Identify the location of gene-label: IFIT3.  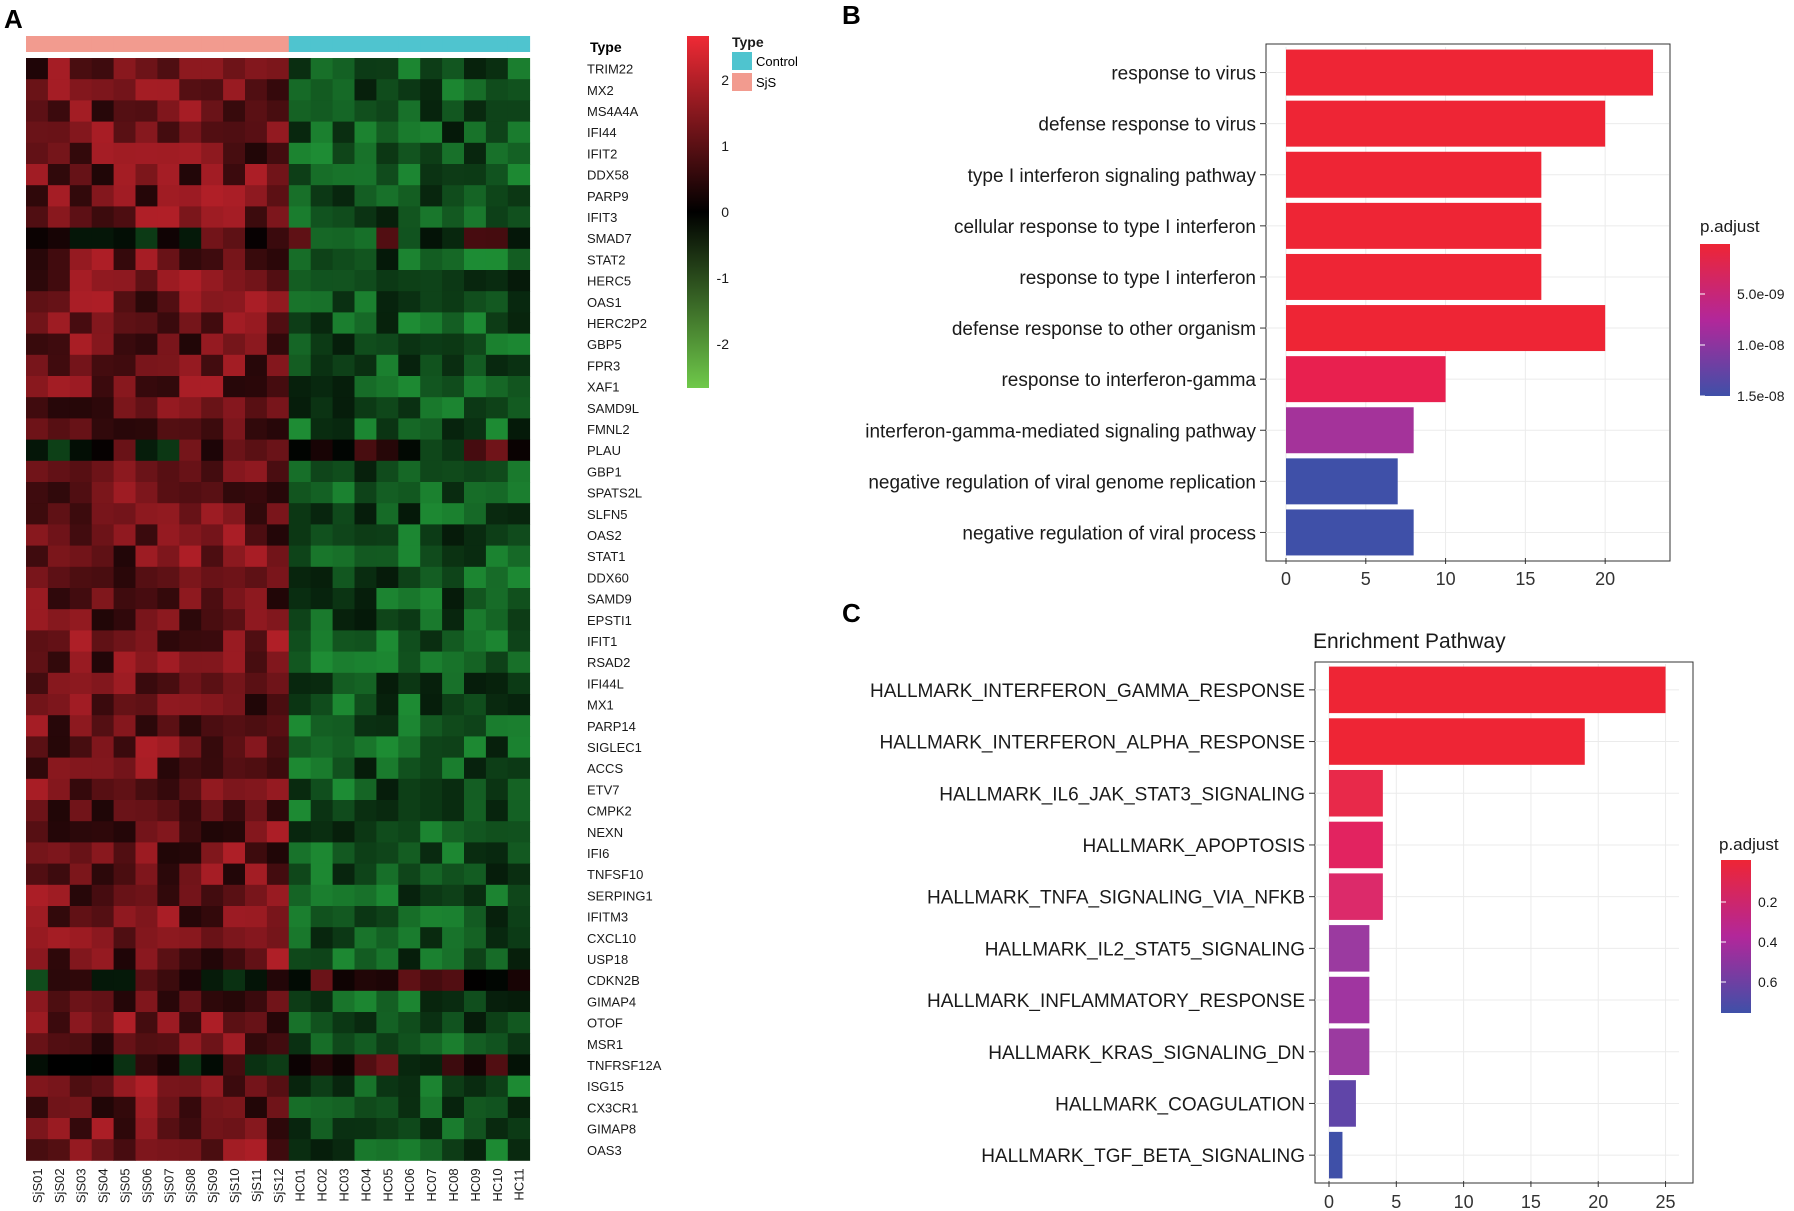
(602, 217).